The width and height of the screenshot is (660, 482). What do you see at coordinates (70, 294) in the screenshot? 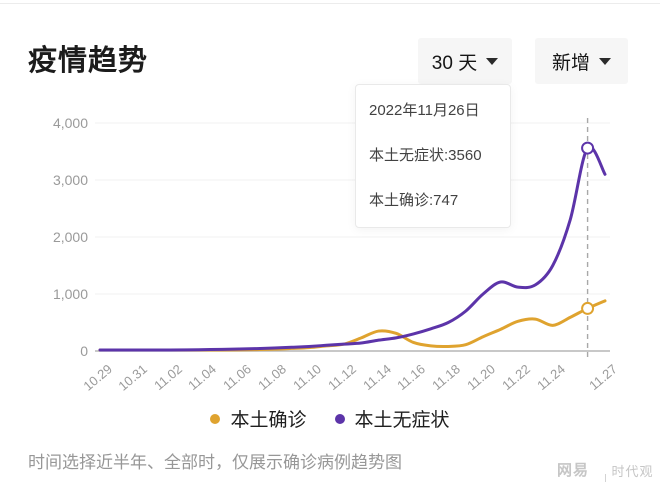
I see `y-tick-label: 1,000` at bounding box center [70, 294].